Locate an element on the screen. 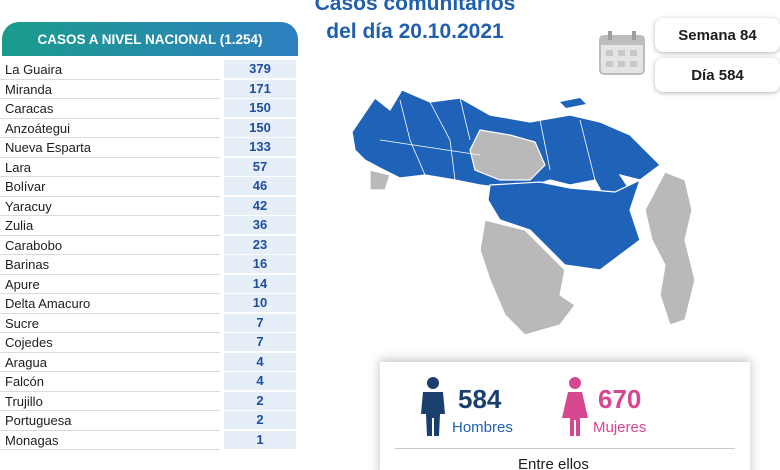 The width and height of the screenshot is (780, 470). table-row: La Guaira 379 is located at coordinates (150, 70).